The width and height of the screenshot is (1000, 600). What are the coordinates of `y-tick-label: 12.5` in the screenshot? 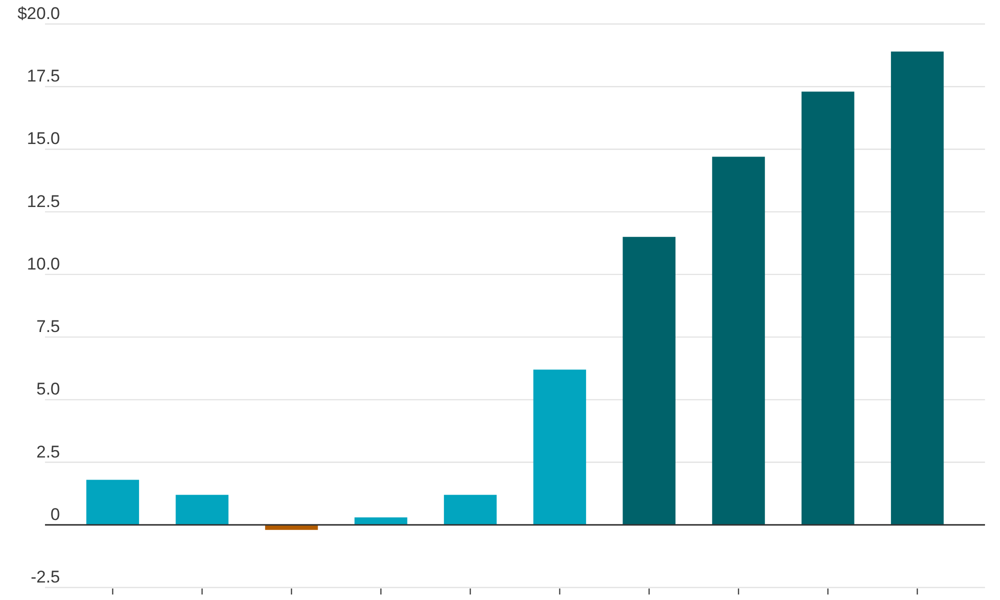 It's located at (43, 201).